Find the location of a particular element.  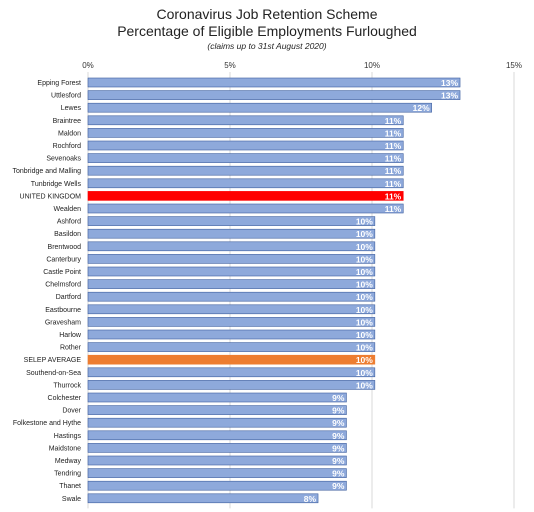

category-label: Southend-on-Sea is located at coordinates (53, 373).